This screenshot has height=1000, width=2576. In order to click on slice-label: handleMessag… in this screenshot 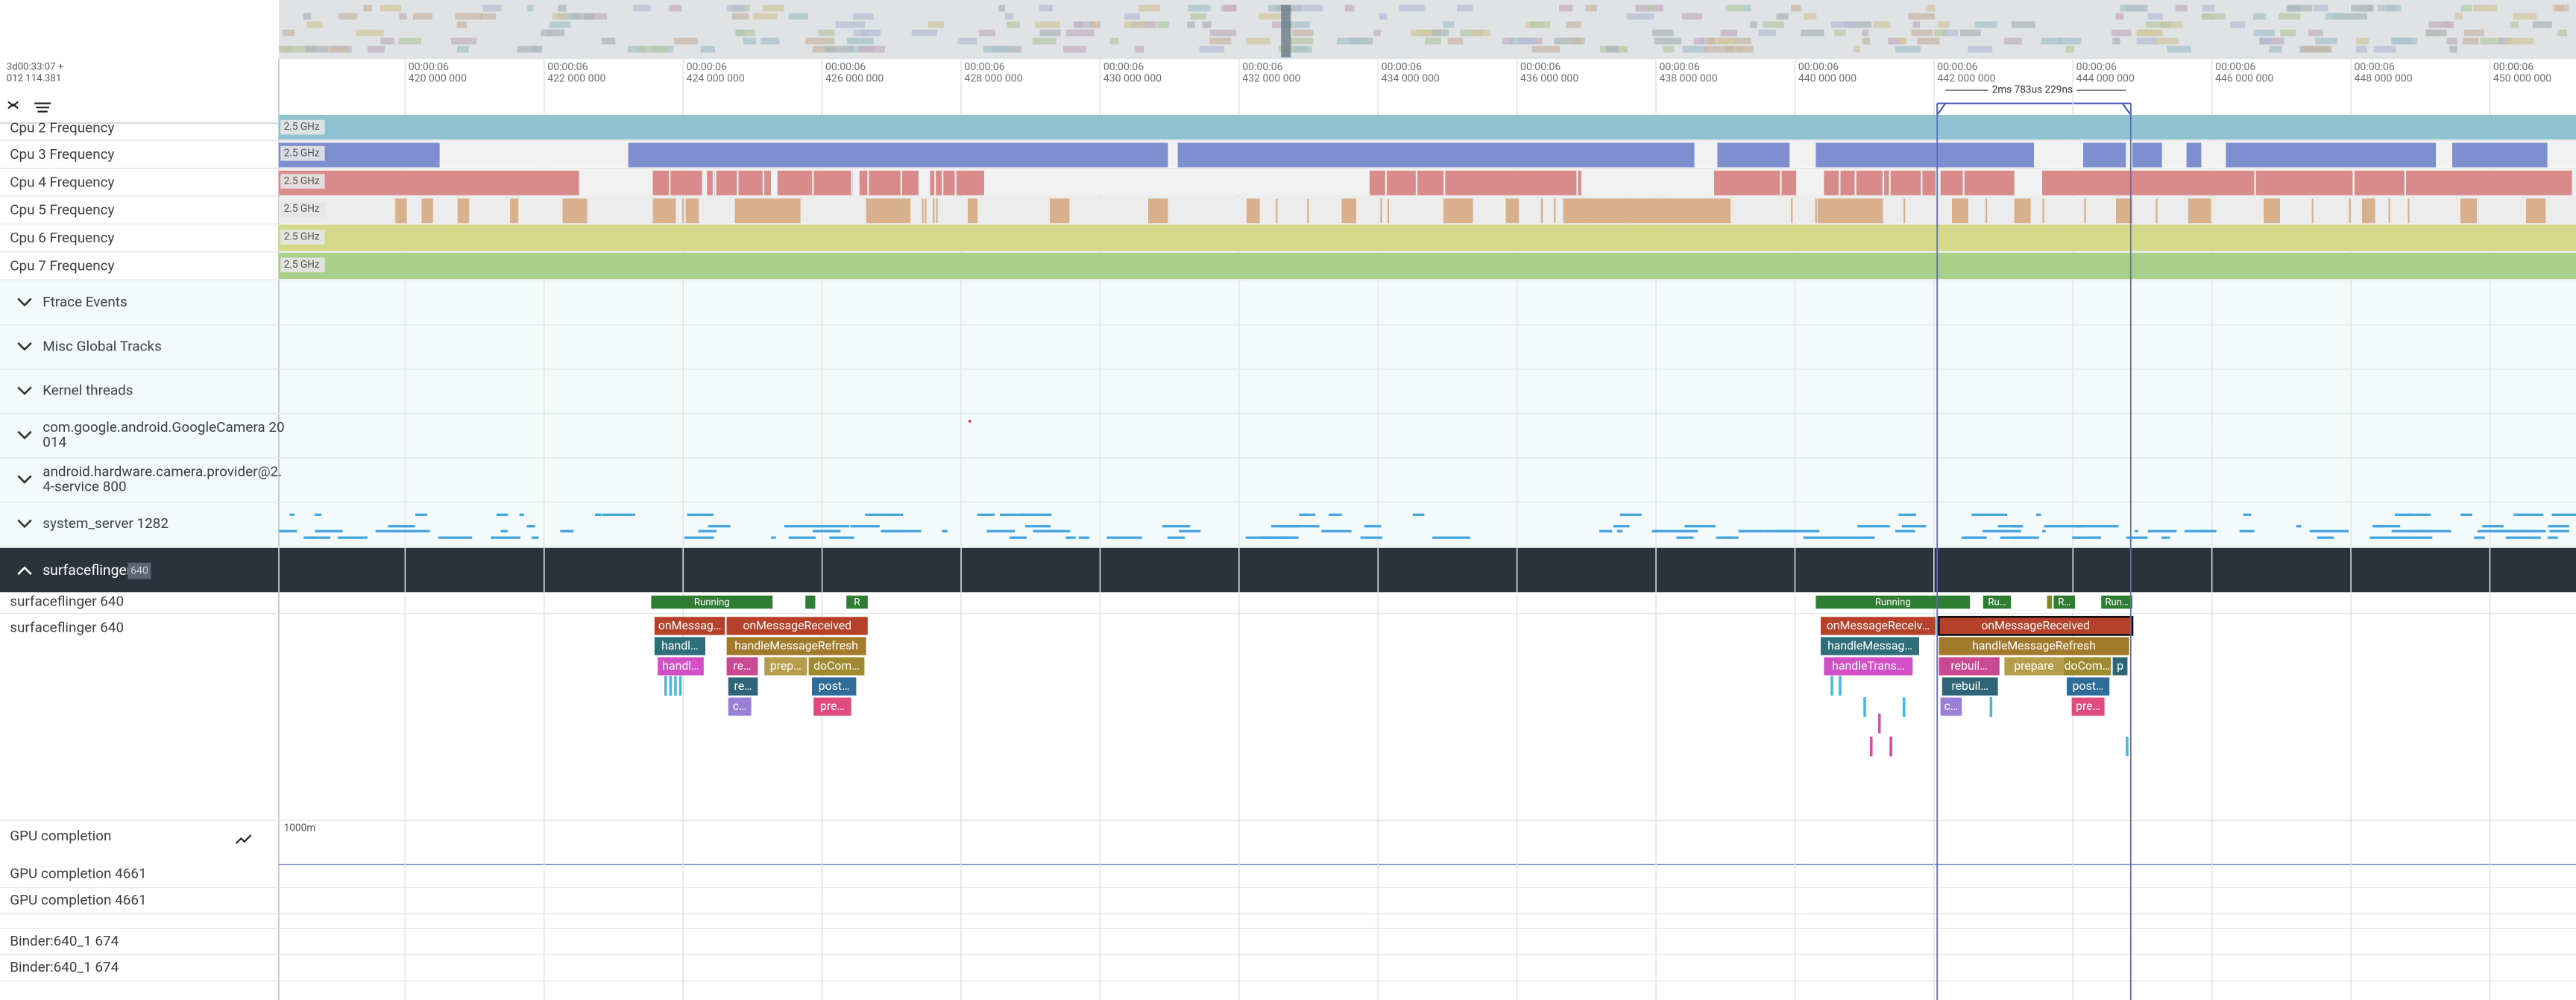, I will do `click(1869, 645)`.